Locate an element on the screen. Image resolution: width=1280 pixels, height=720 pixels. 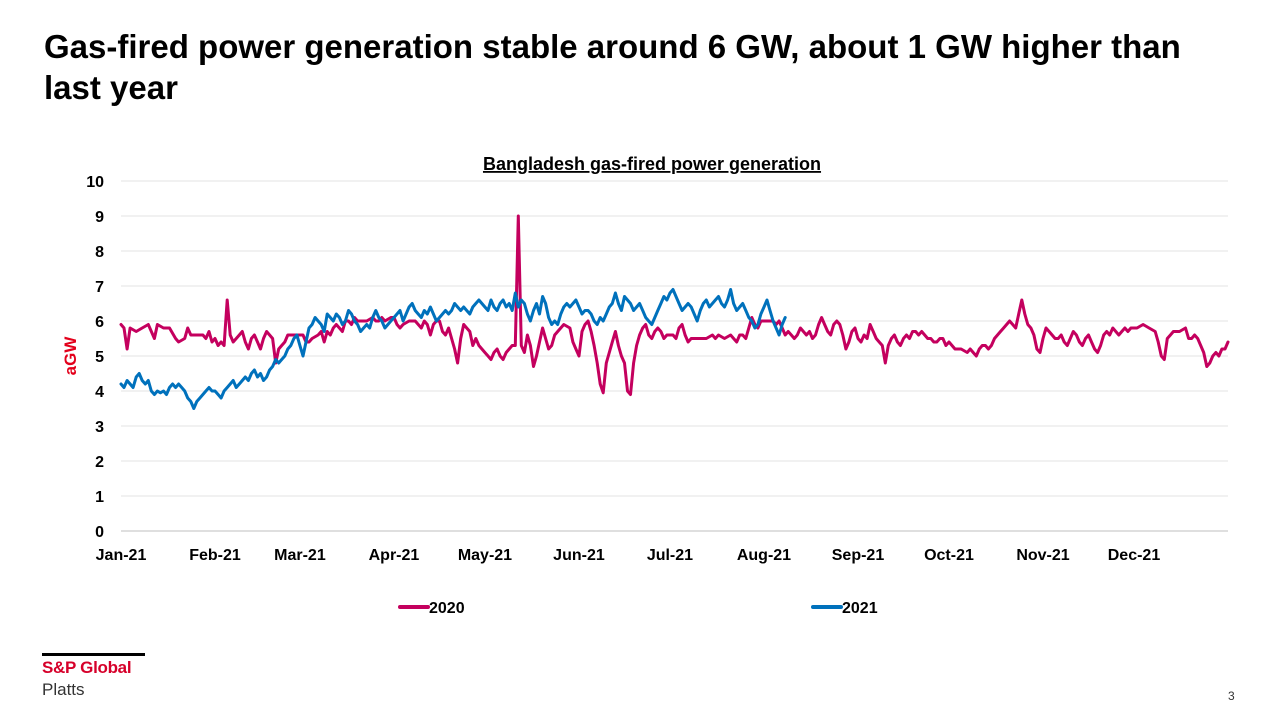
y-axis-ticks: 0 1 2 3 4 5 6 7 8 9 10 is located at coordinates (95, 357).